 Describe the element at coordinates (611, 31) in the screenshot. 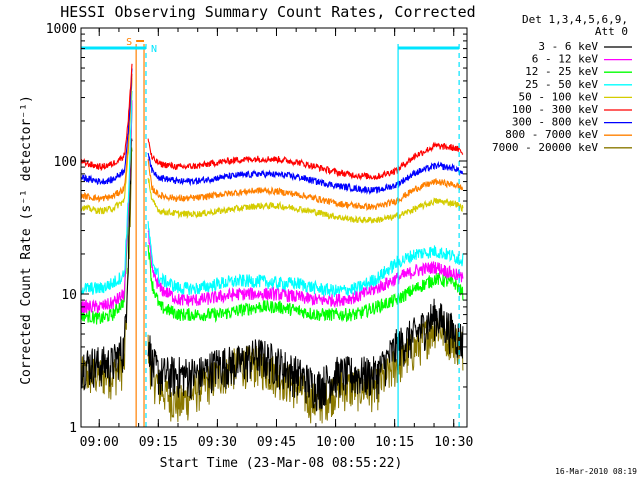

I see `legend-title: Att 0` at that location.